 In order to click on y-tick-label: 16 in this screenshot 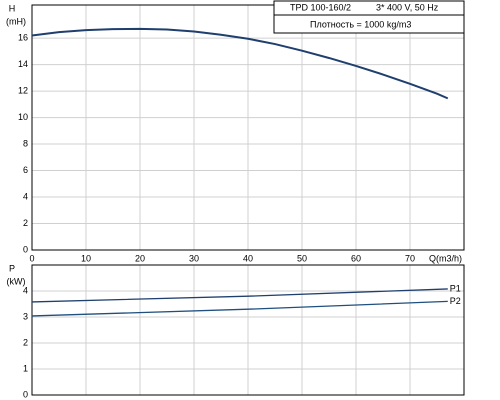, I will do `click(23, 37)`.